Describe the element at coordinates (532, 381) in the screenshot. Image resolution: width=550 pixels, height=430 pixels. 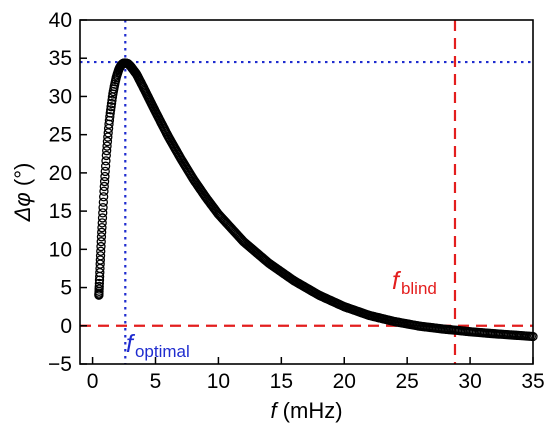
I see `x-tick-label: 35` at that location.